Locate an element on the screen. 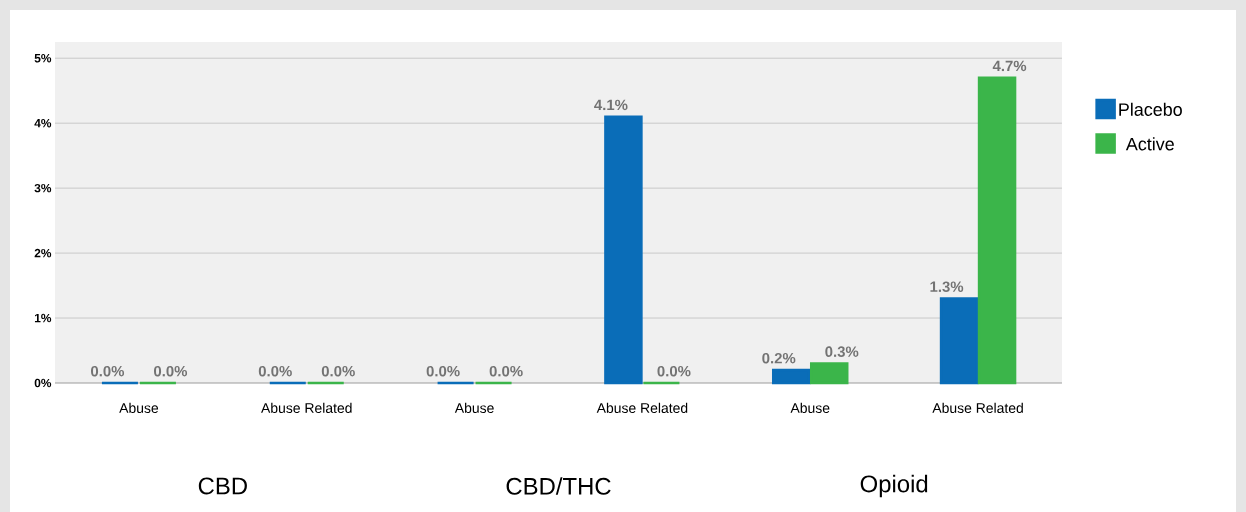 This screenshot has height=512, width=1246. y-tick-label: 1% is located at coordinates (43, 318).